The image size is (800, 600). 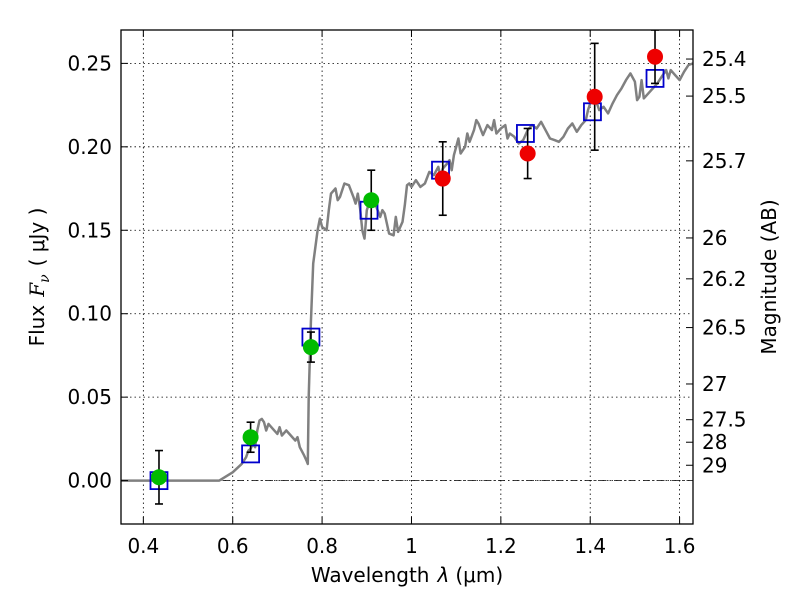 I want to click on y-axis-label: Flux Fν ( μJy ), so click(x=39, y=277).